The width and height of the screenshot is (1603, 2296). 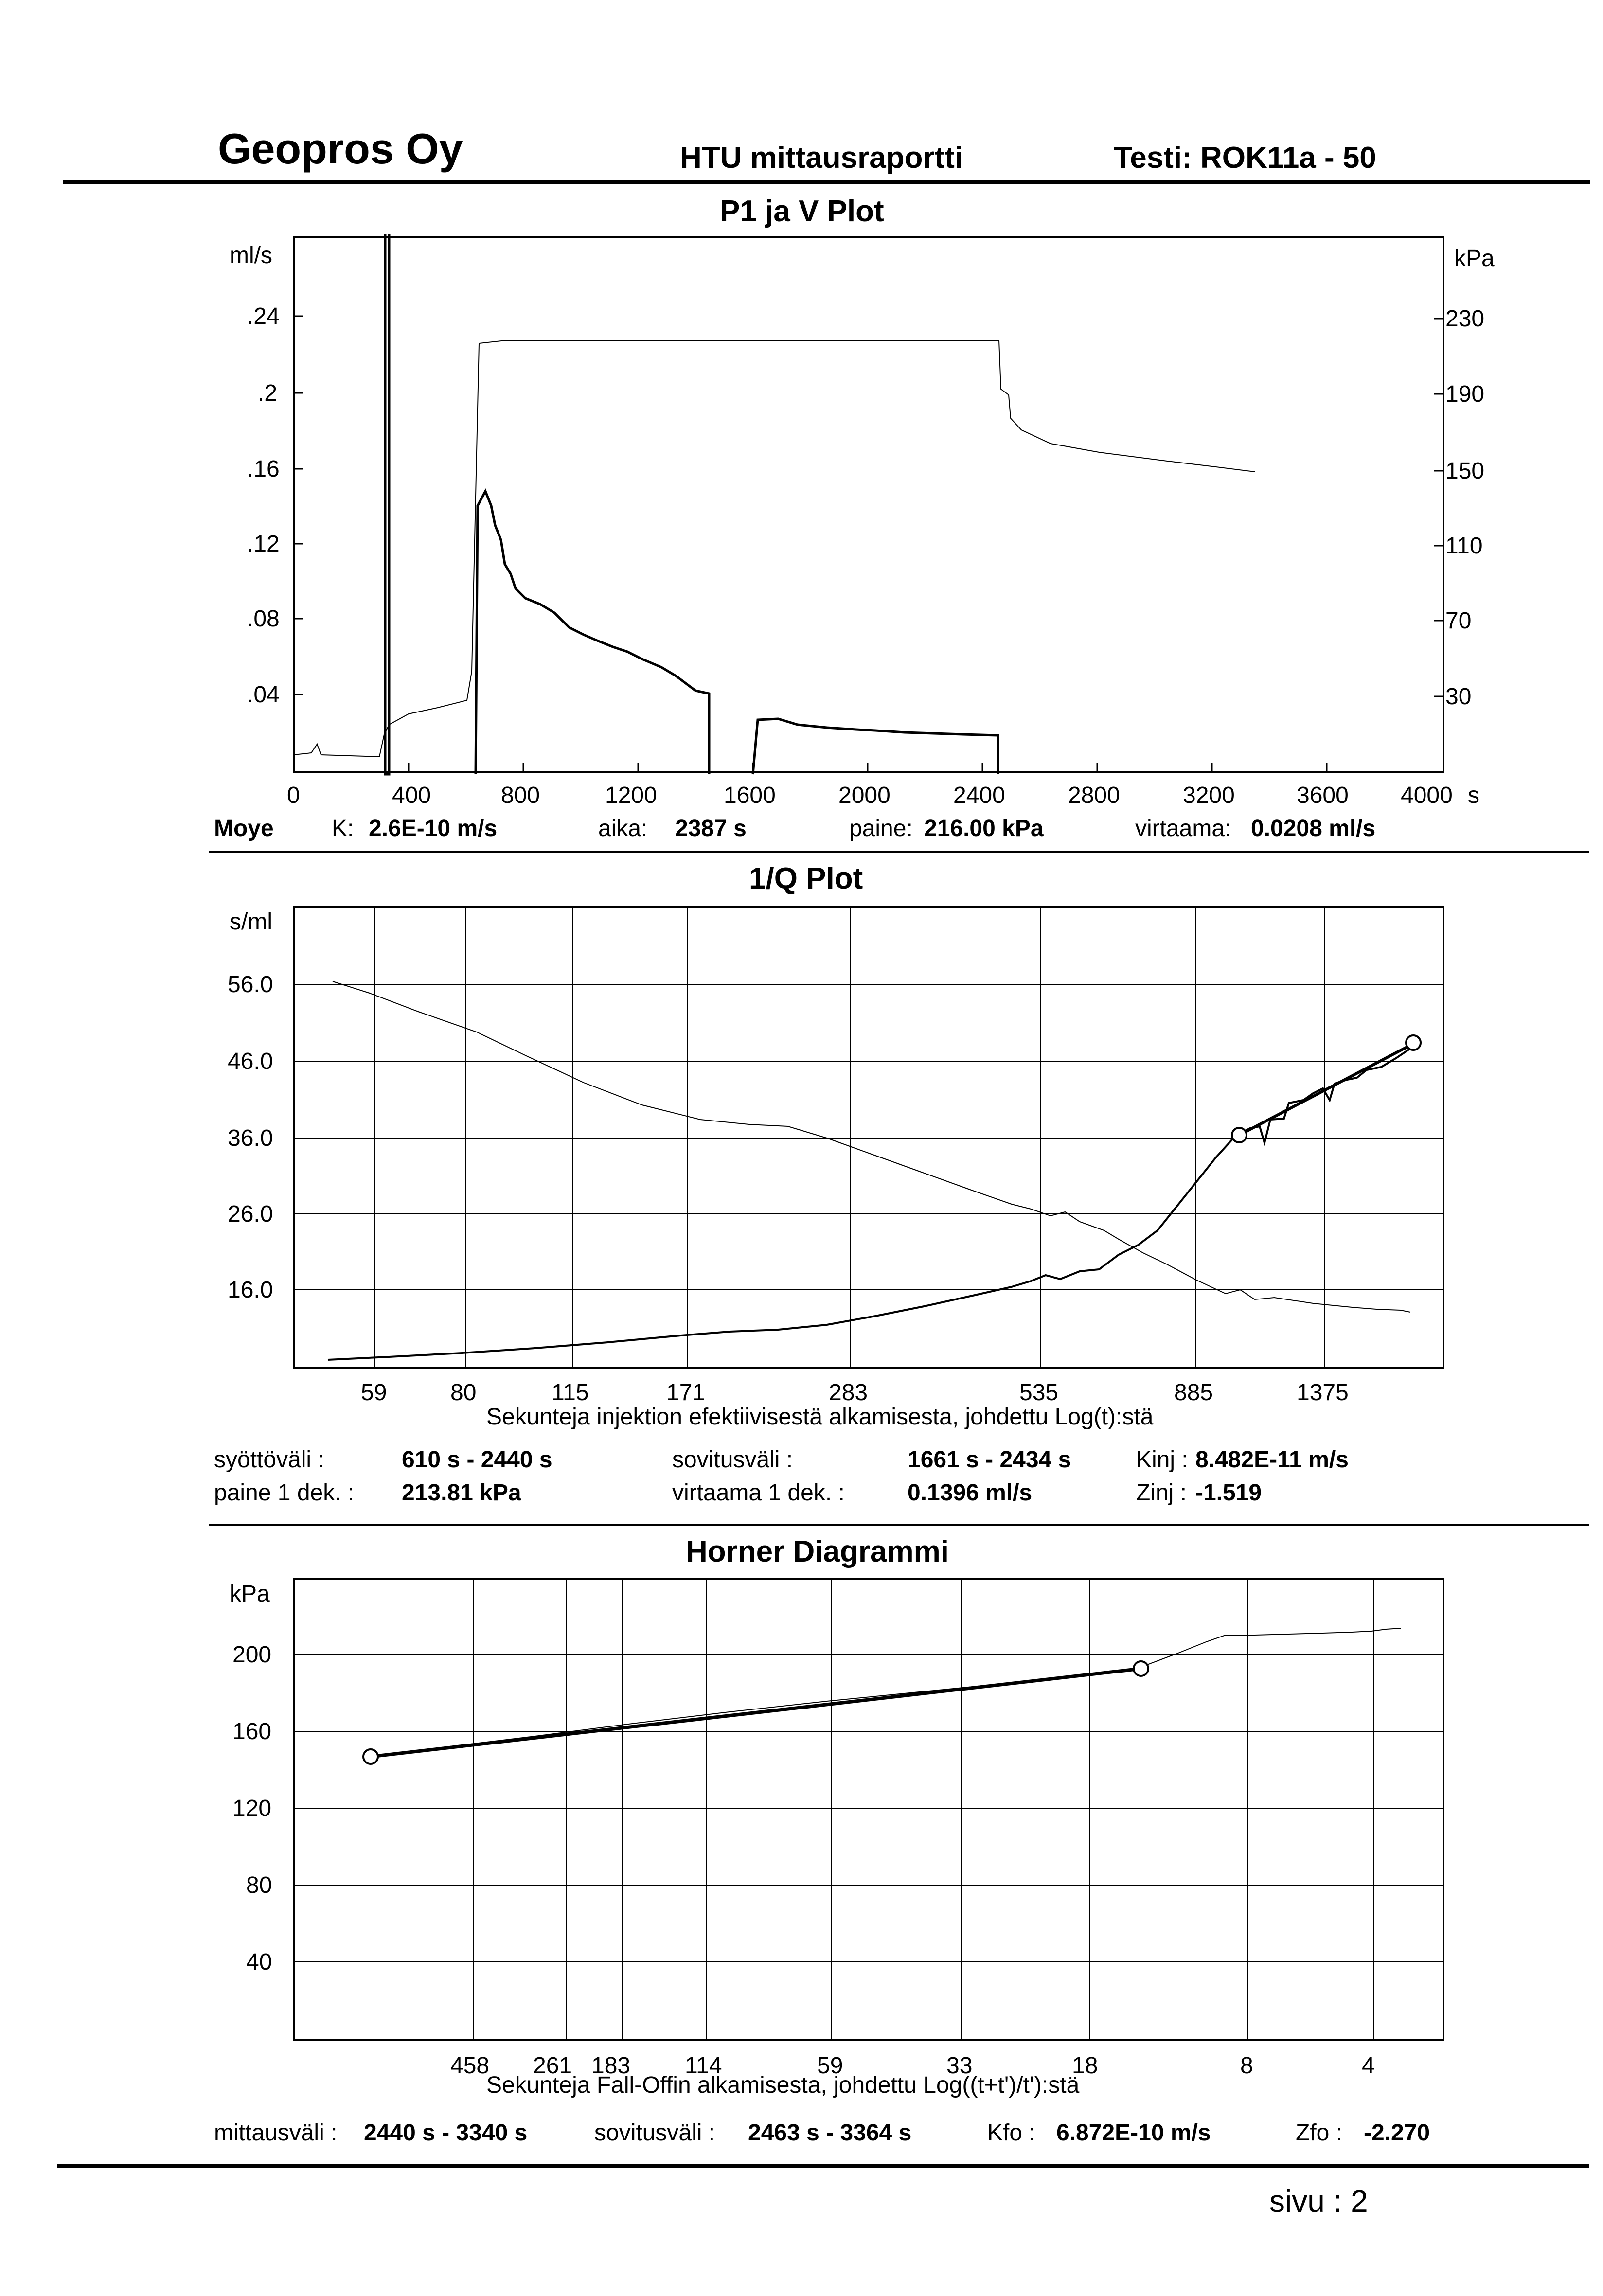 What do you see at coordinates (817, 1551) in the screenshot?
I see `plot3-title: Horner Diagrammi` at bounding box center [817, 1551].